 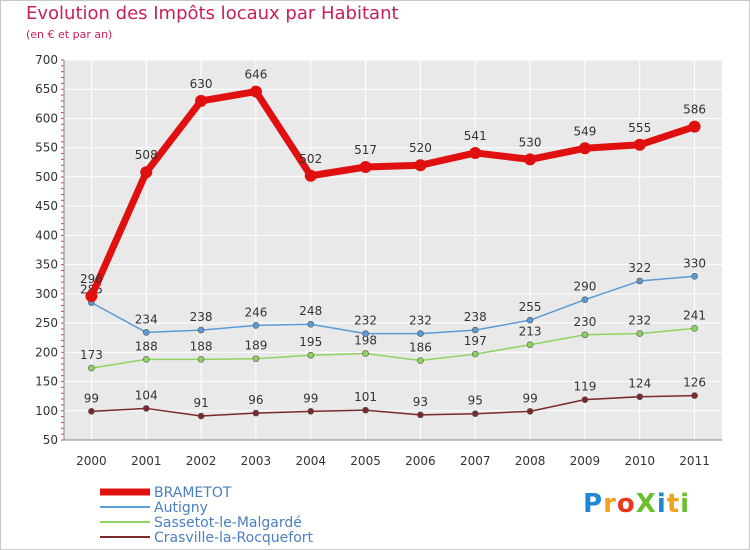 What do you see at coordinates (69, 34) in the screenshot?
I see `chart-subtitle: (en € et par an)` at bounding box center [69, 34].